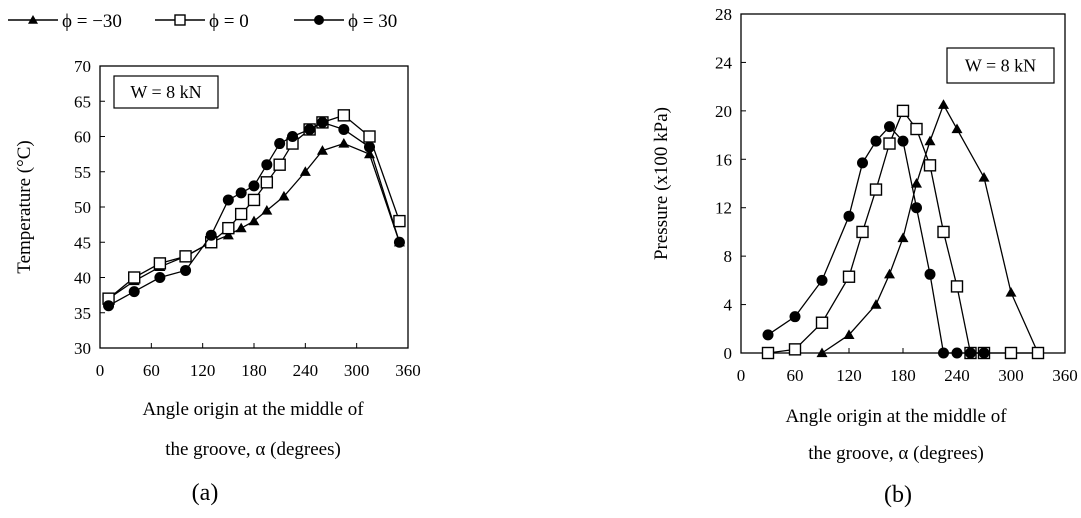 Image resolution: width=1081 pixels, height=518 pixels. What do you see at coordinates (724, 62) in the screenshot?
I see `y-tick-label: 24` at bounding box center [724, 62].